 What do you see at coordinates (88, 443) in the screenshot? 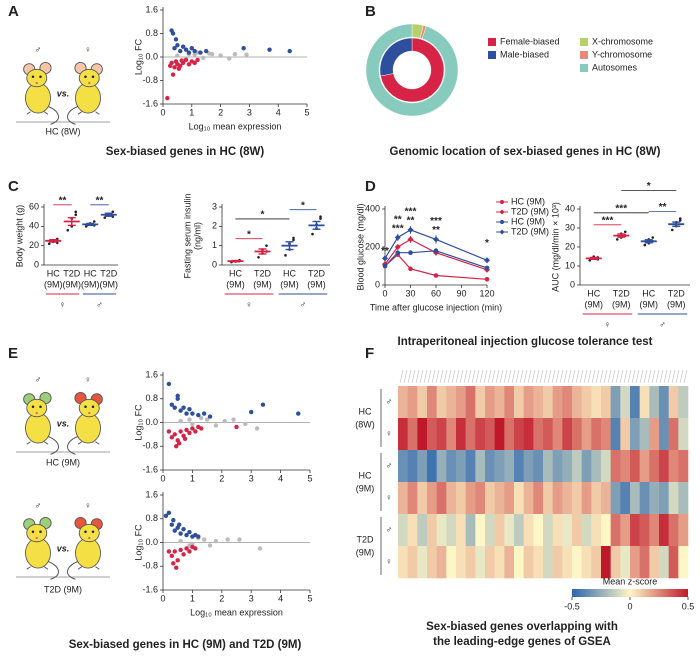
I see `mouse-feet` at bounding box center [88, 443].